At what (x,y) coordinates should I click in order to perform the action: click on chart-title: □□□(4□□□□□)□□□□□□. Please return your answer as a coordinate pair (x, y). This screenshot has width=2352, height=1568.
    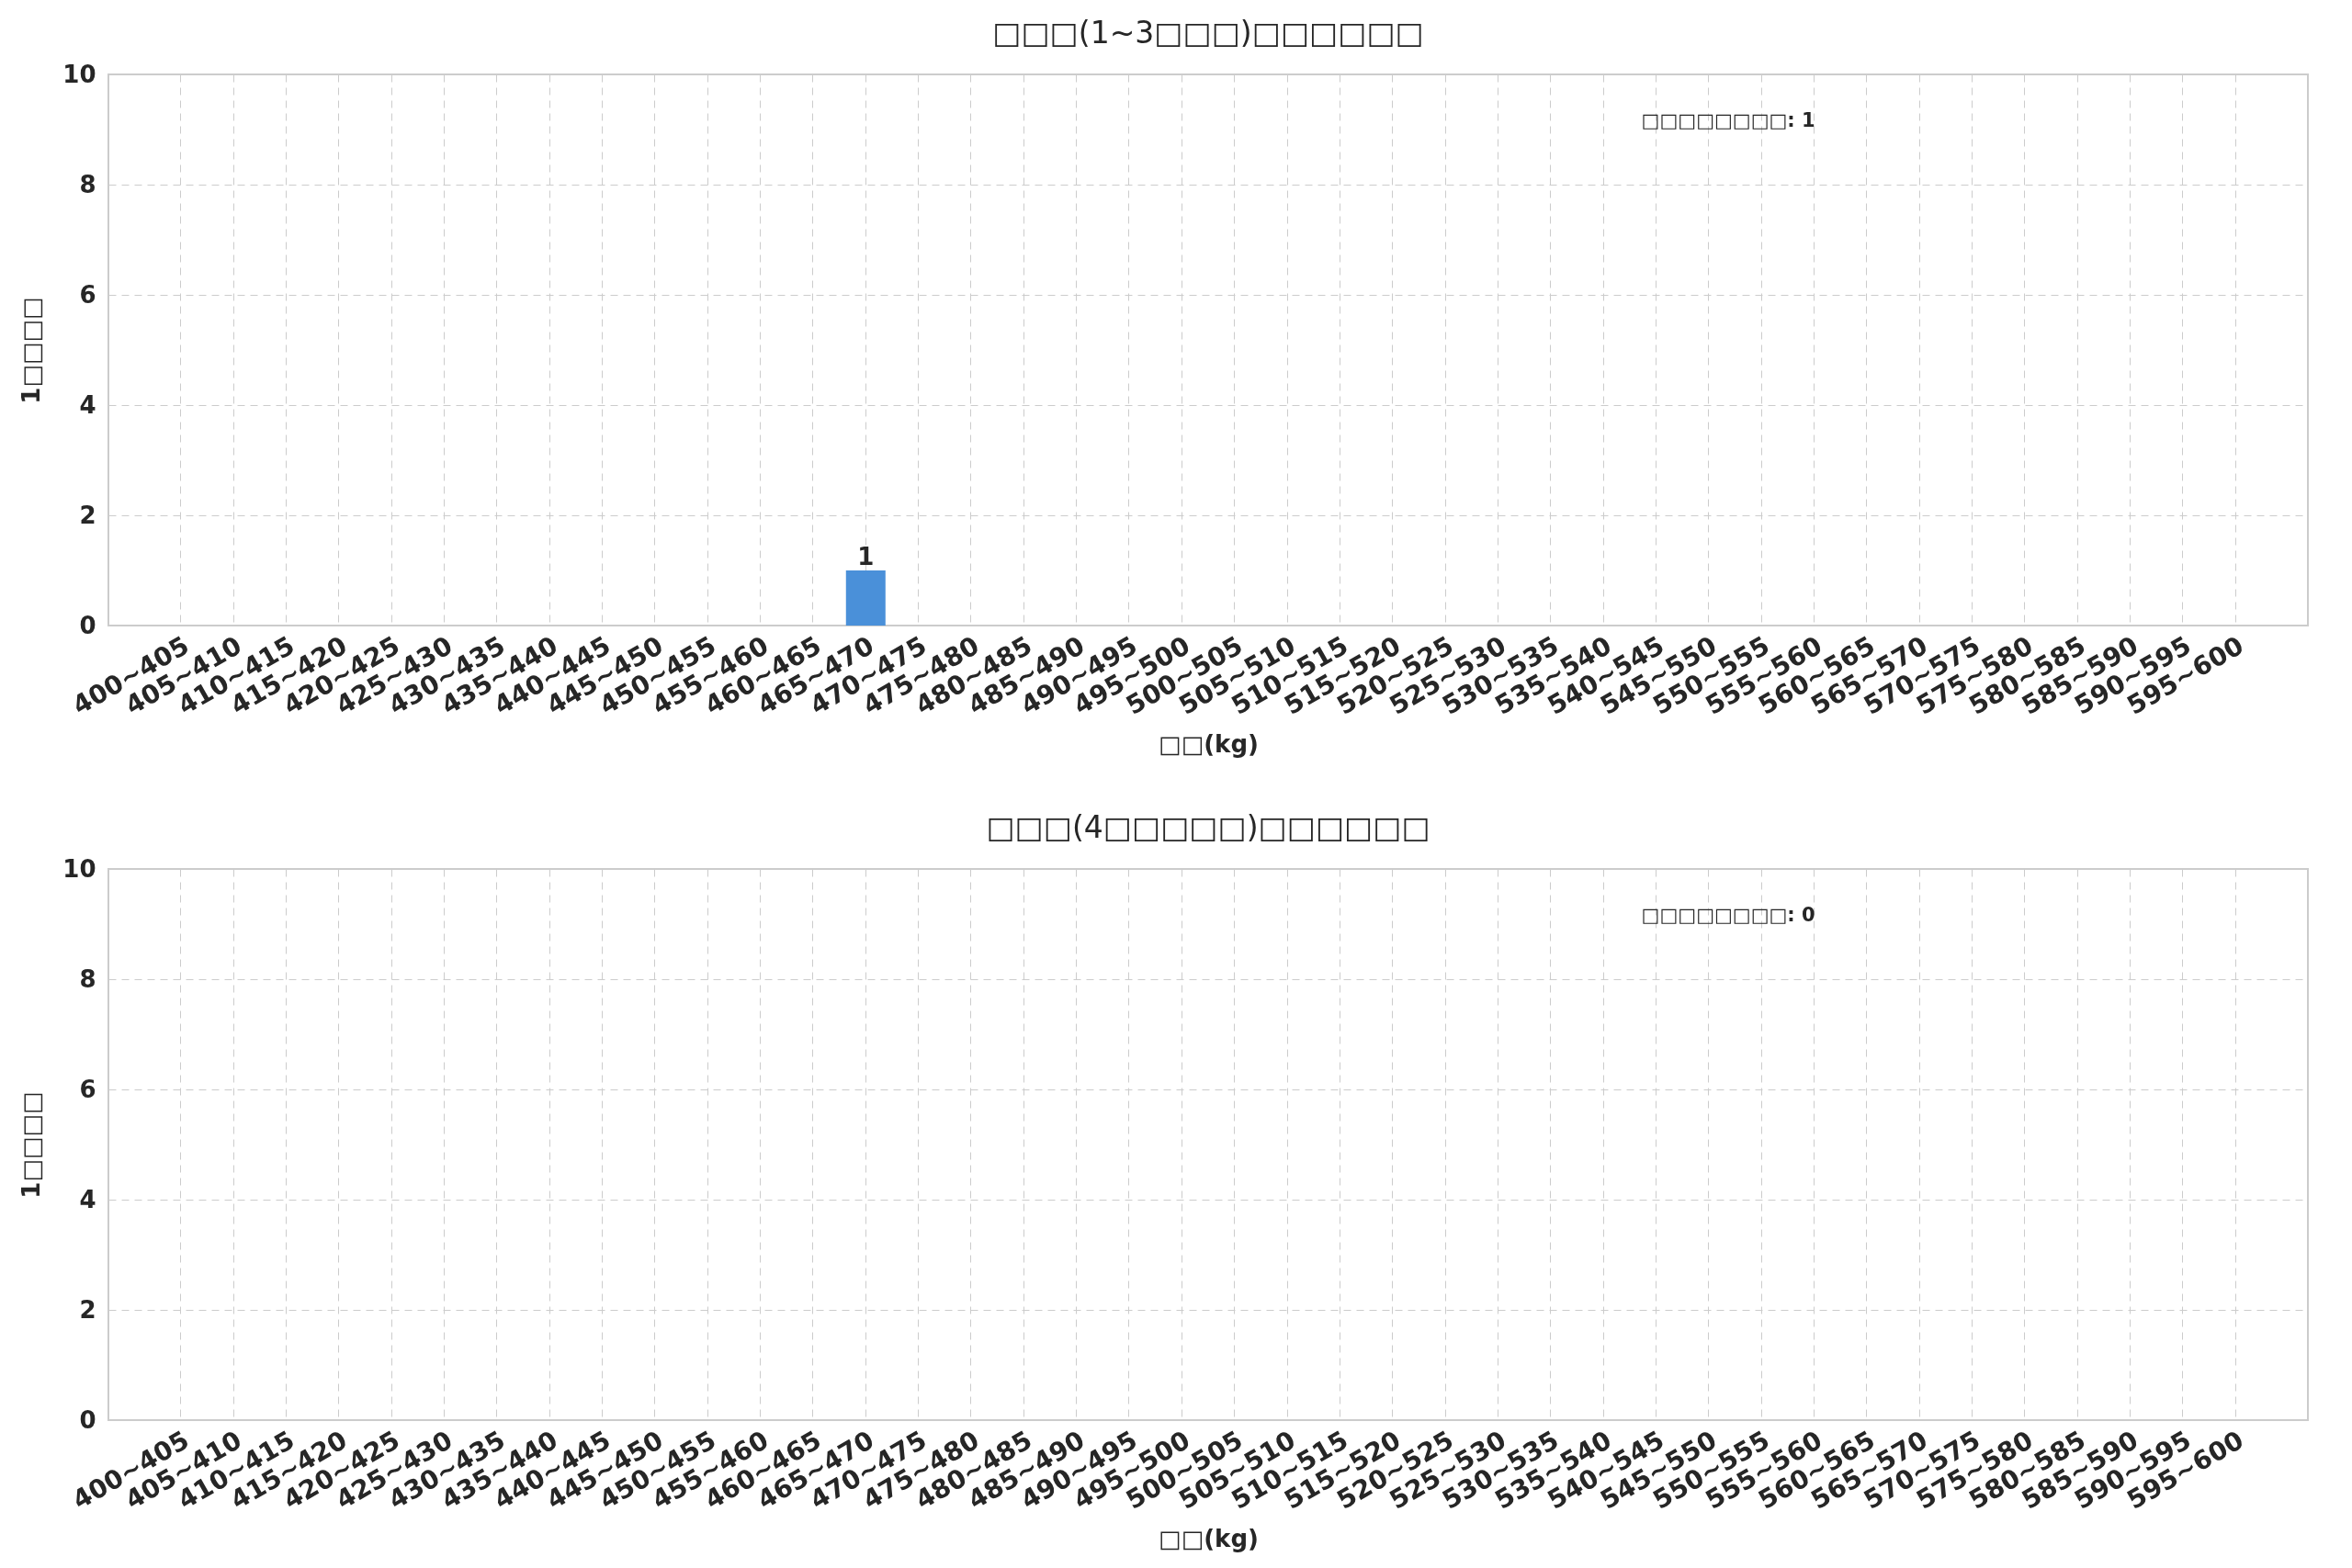
    Looking at the image, I should click on (1208, 827).